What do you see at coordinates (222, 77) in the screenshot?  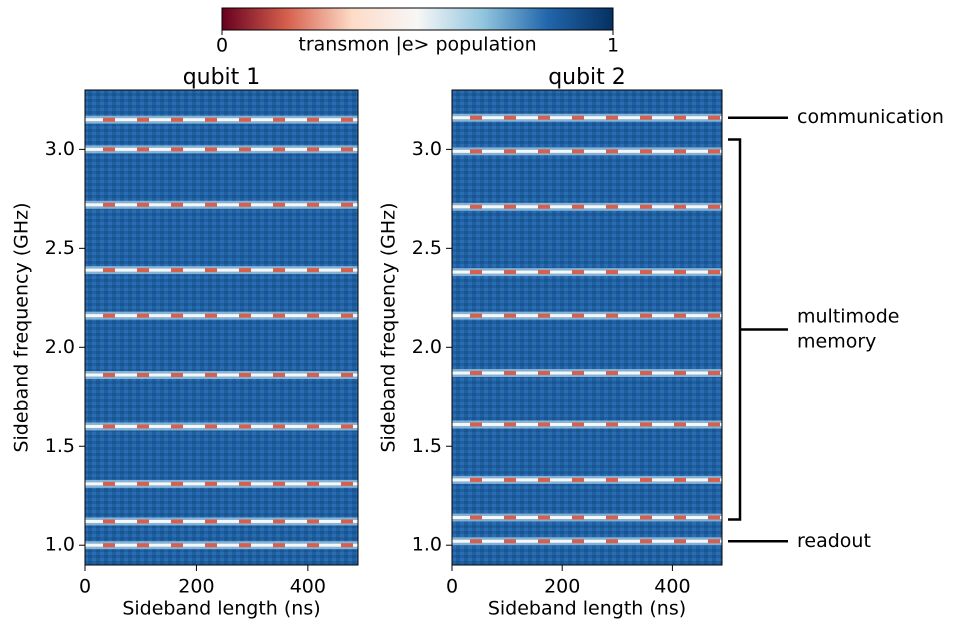 I see `panel-title: qubit 1` at bounding box center [222, 77].